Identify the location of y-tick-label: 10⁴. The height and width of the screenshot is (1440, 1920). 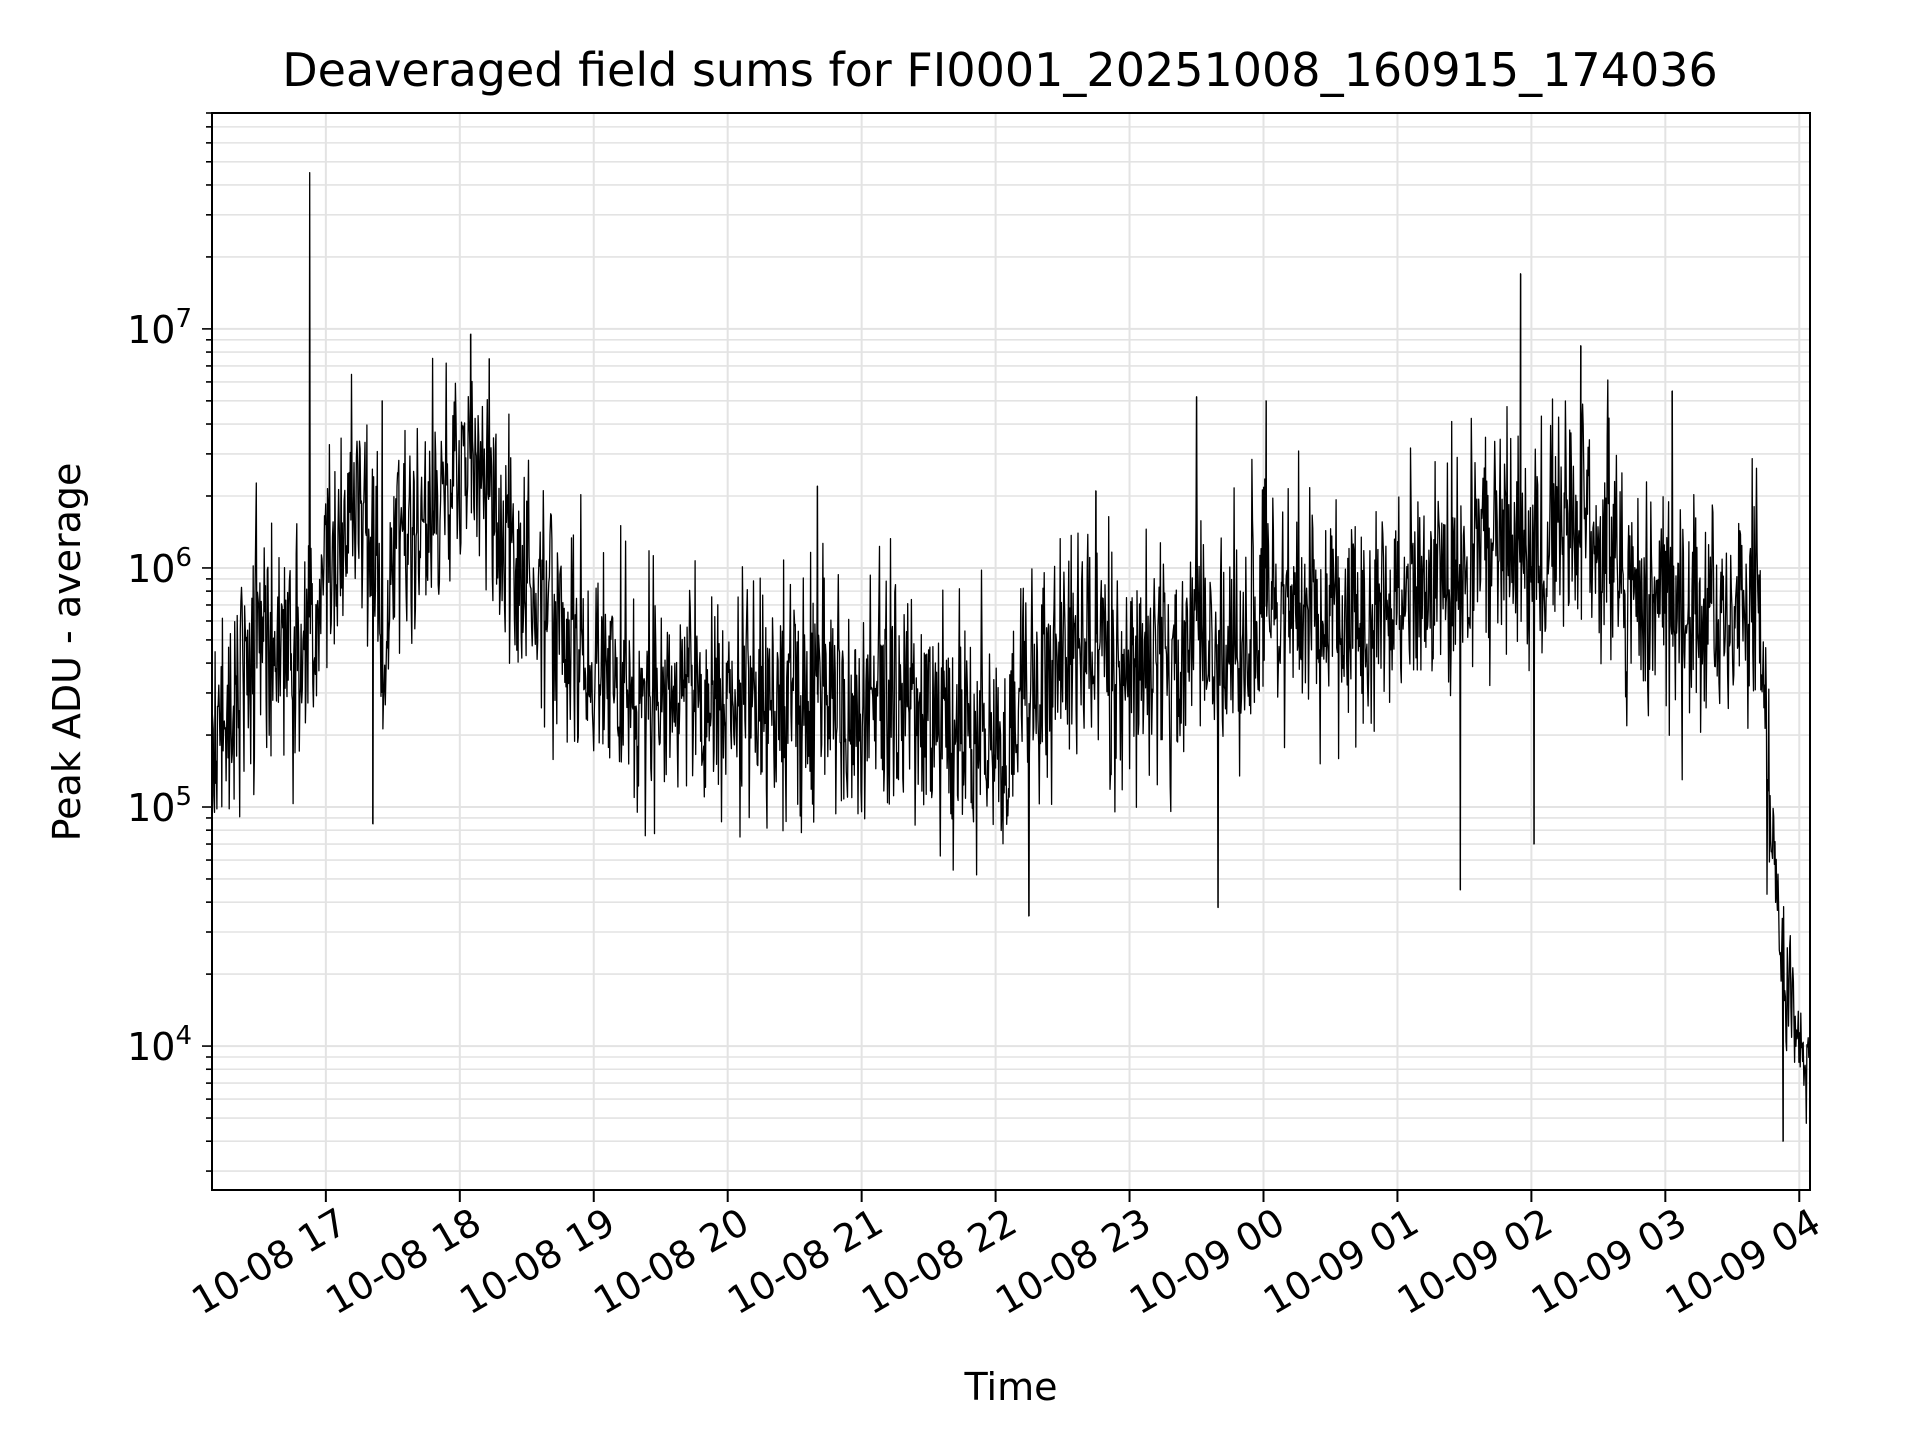
(159, 1045).